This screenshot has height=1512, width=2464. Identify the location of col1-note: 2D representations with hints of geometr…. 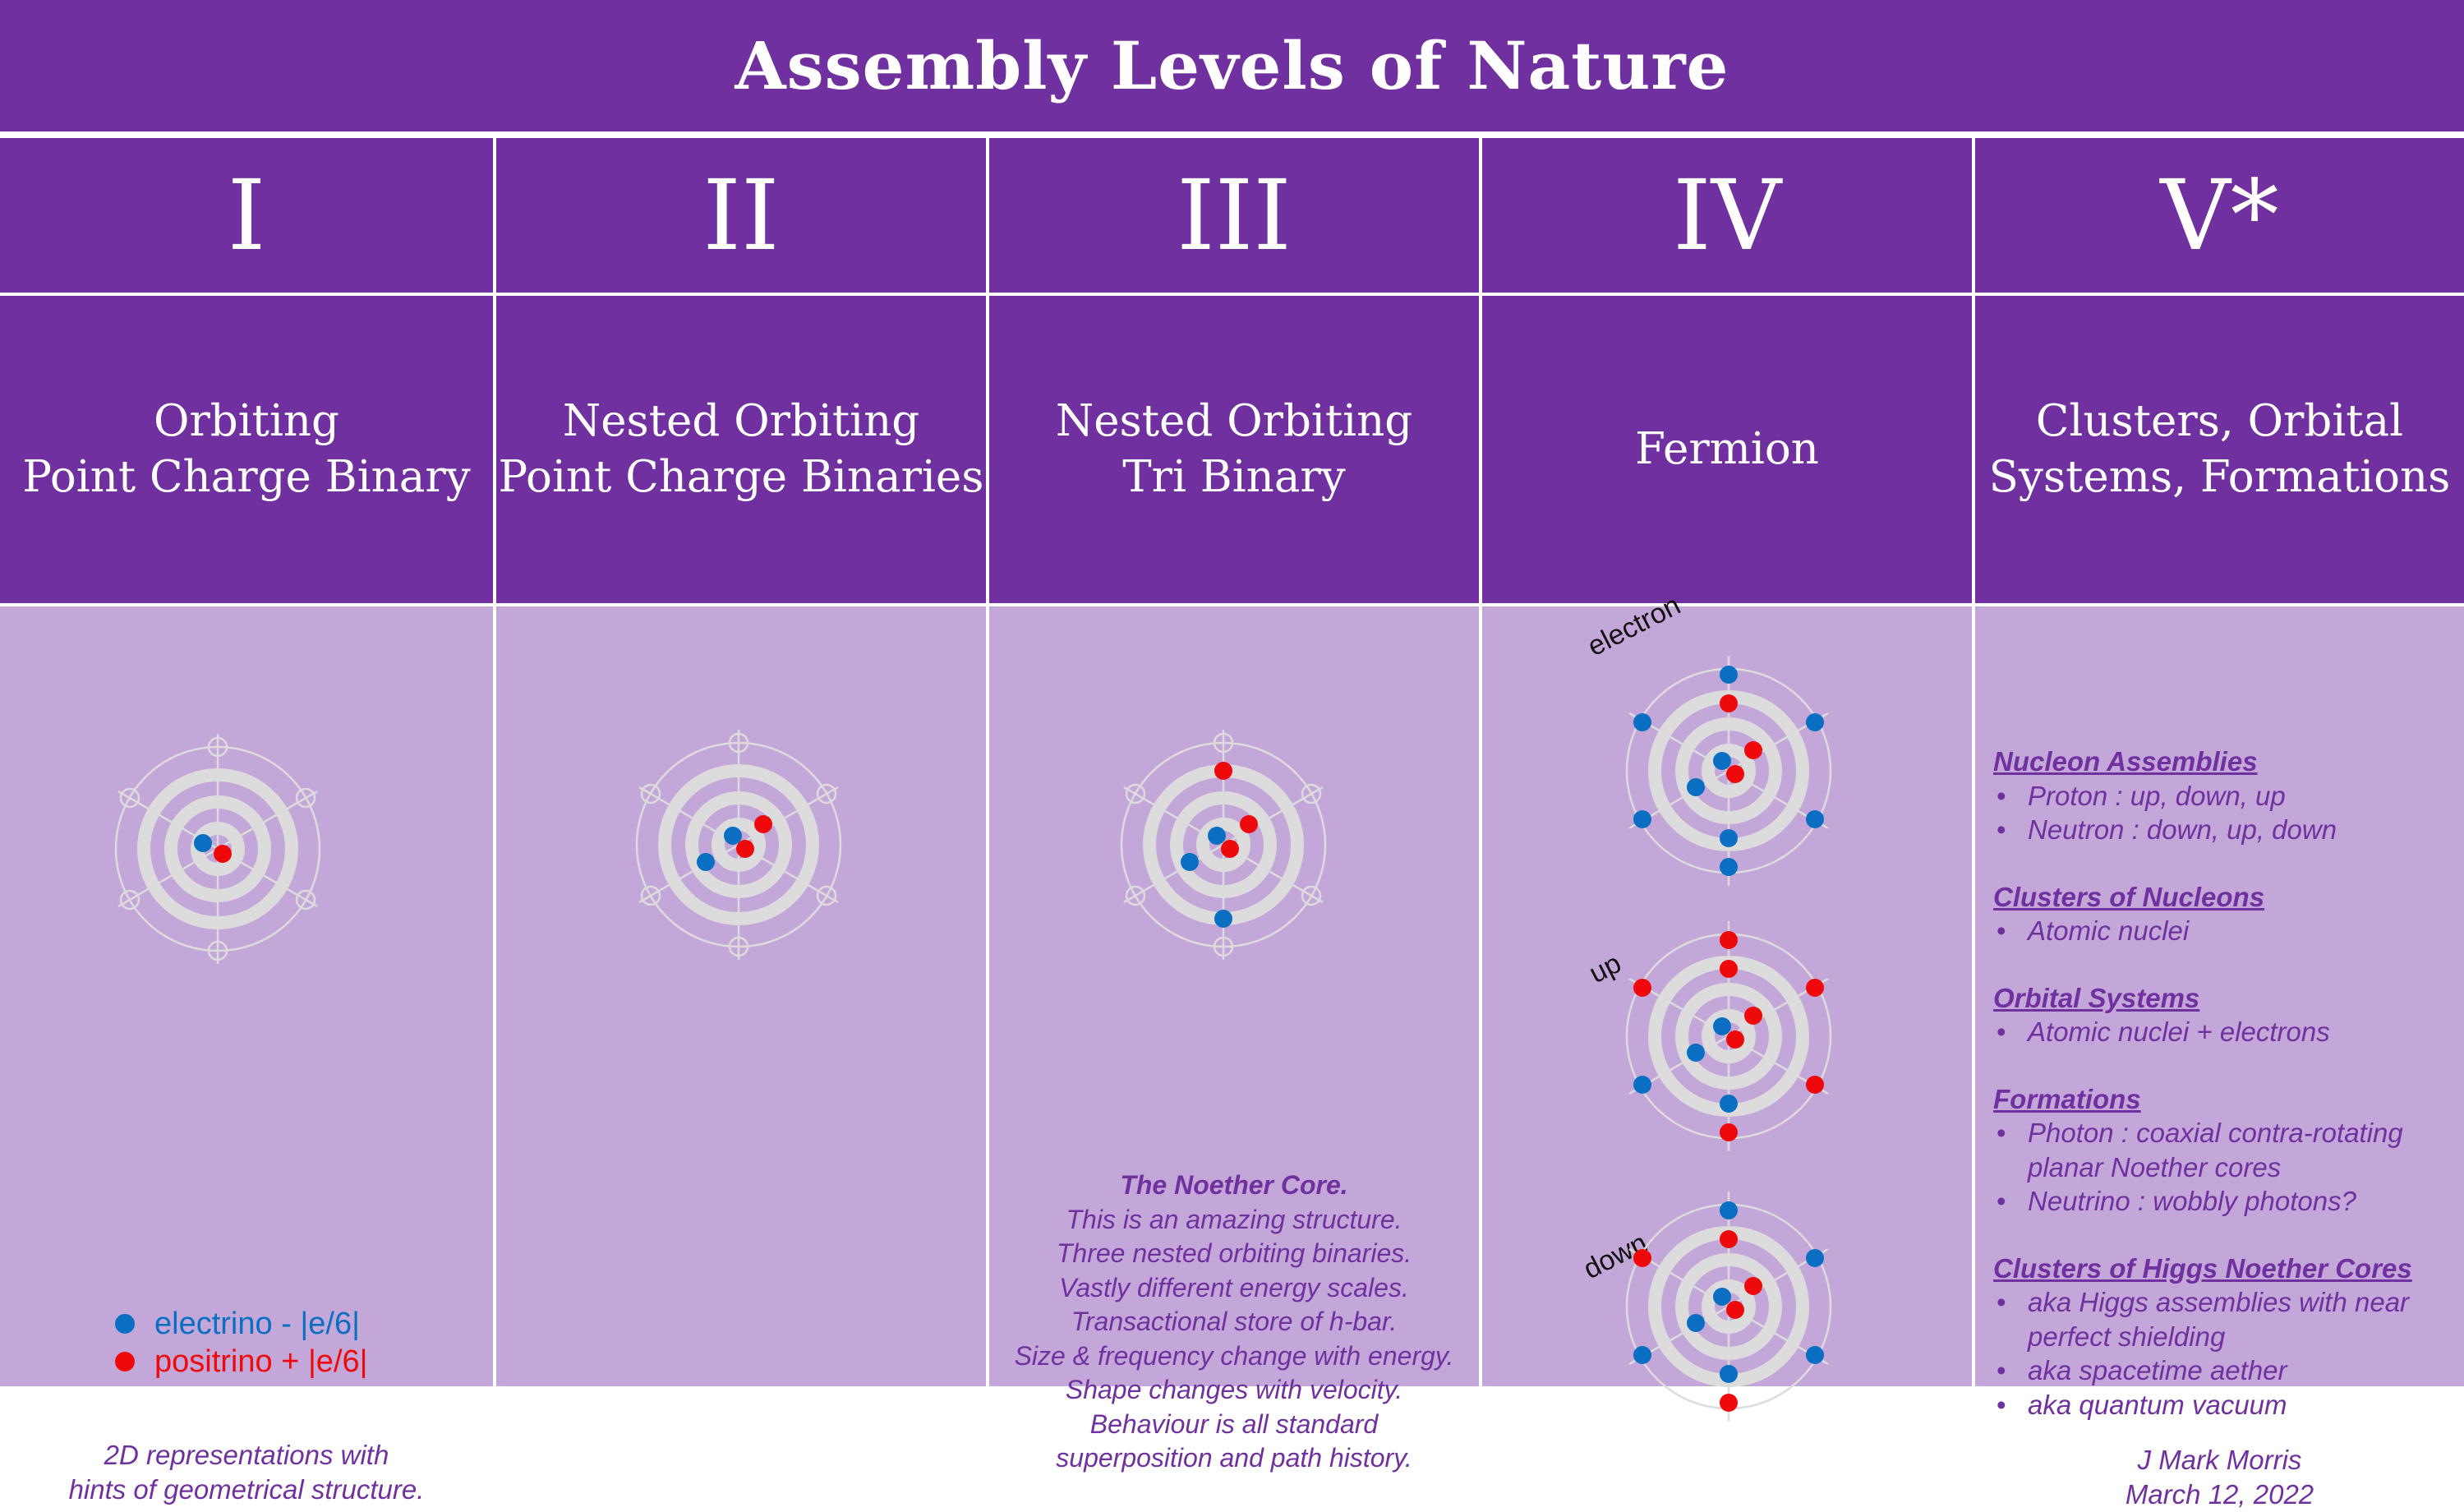
(247, 1473).